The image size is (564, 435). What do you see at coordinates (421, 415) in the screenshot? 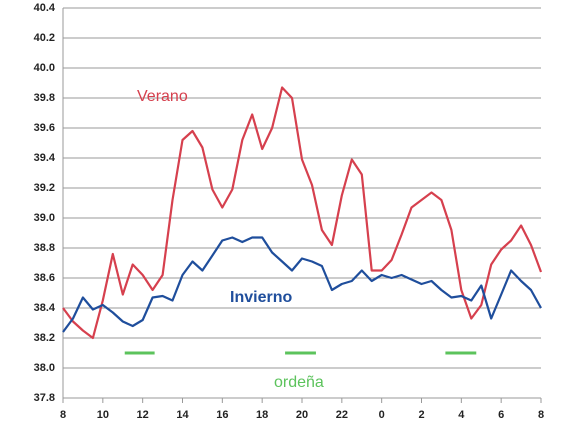
I see `x-tick-label: 2` at bounding box center [421, 415].